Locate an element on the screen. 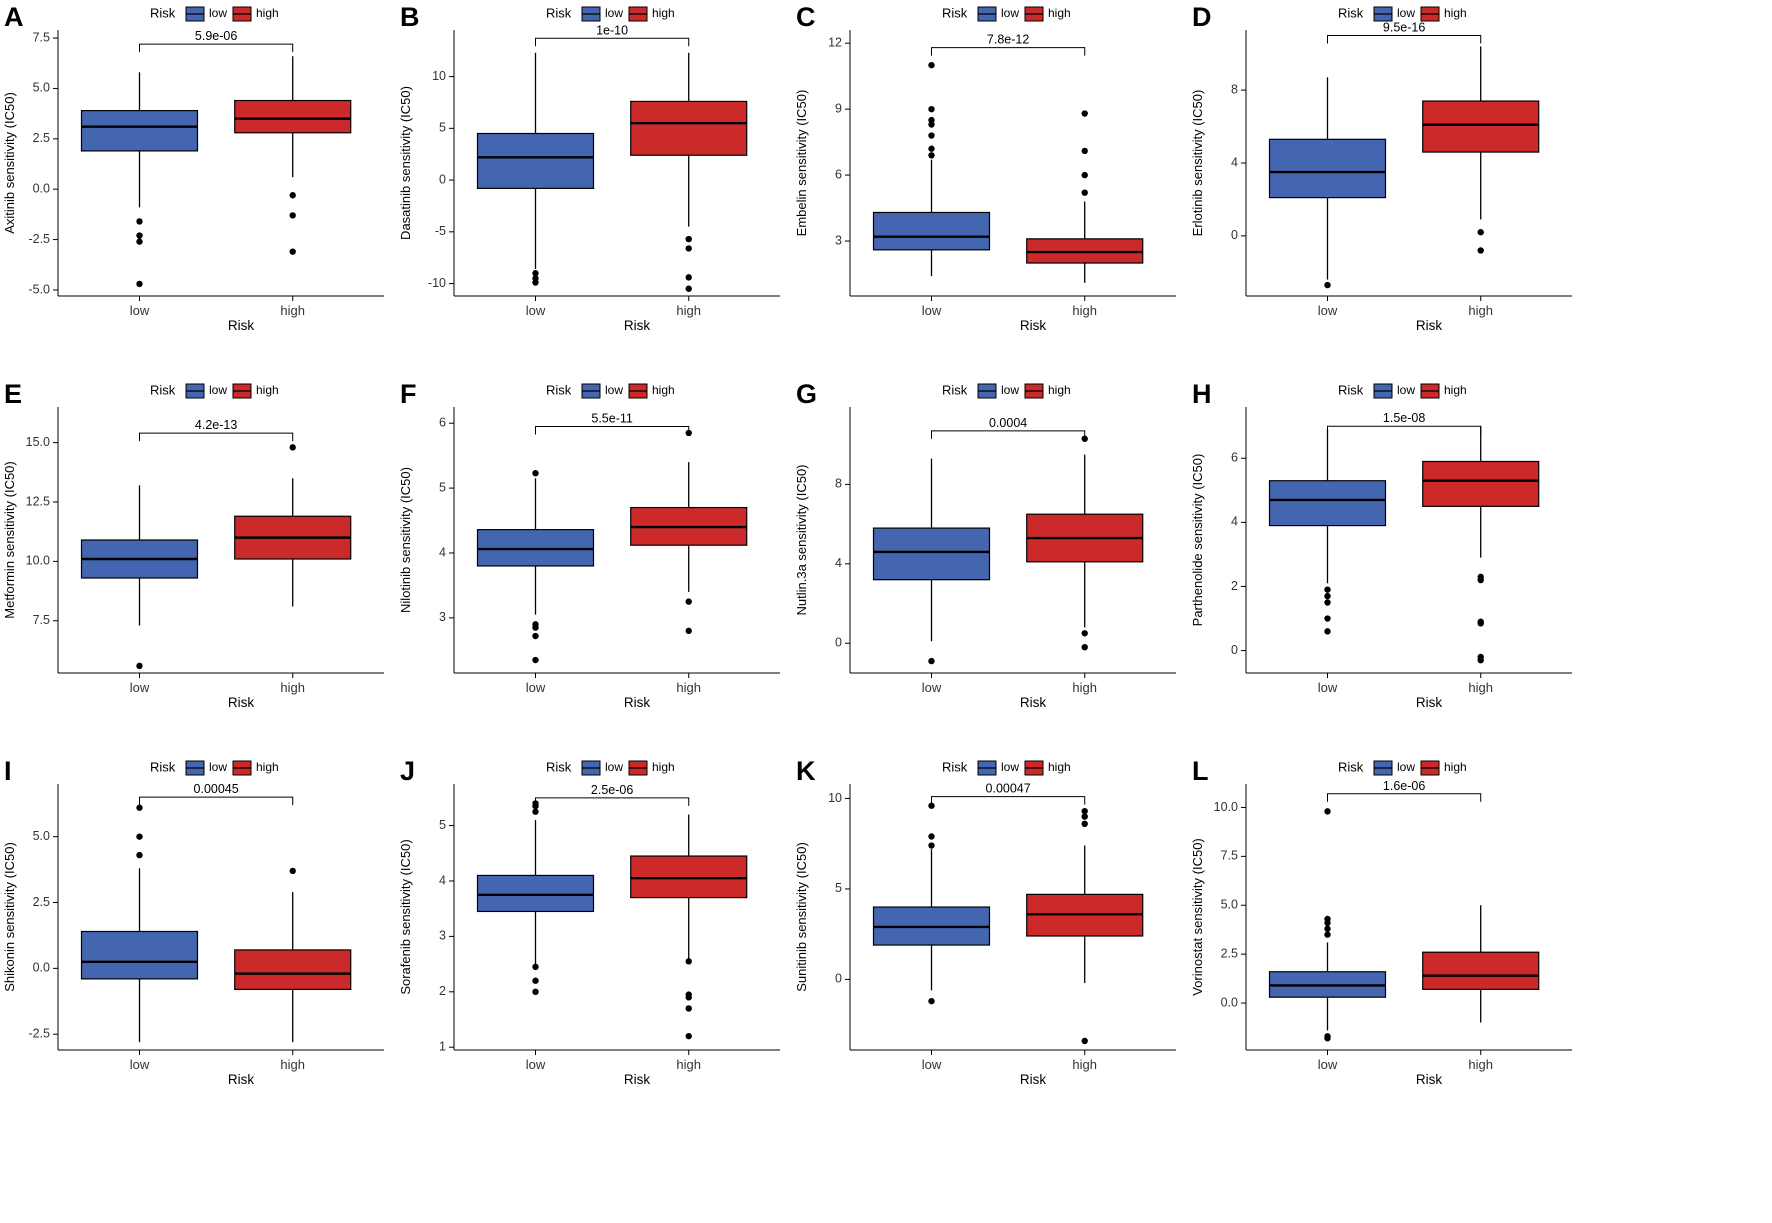  y-axis-label: Vorinostat sensitivity (IC50) is located at coordinates (1197, 917).